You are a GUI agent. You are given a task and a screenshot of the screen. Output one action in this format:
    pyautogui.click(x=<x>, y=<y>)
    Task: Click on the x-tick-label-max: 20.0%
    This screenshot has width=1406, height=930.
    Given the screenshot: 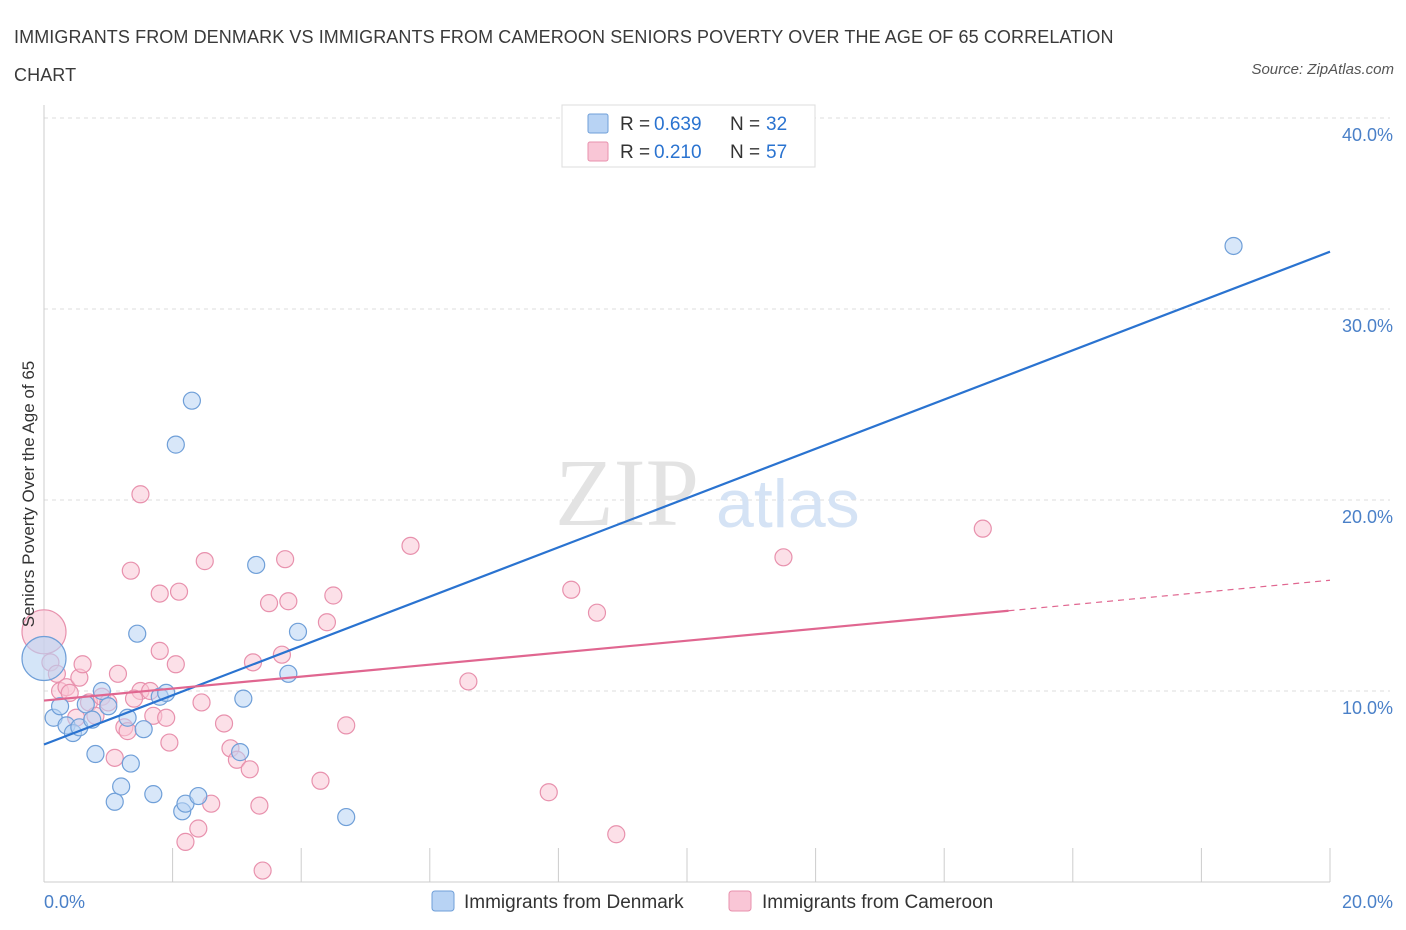 What is the action you would take?
    pyautogui.click(x=1367, y=902)
    